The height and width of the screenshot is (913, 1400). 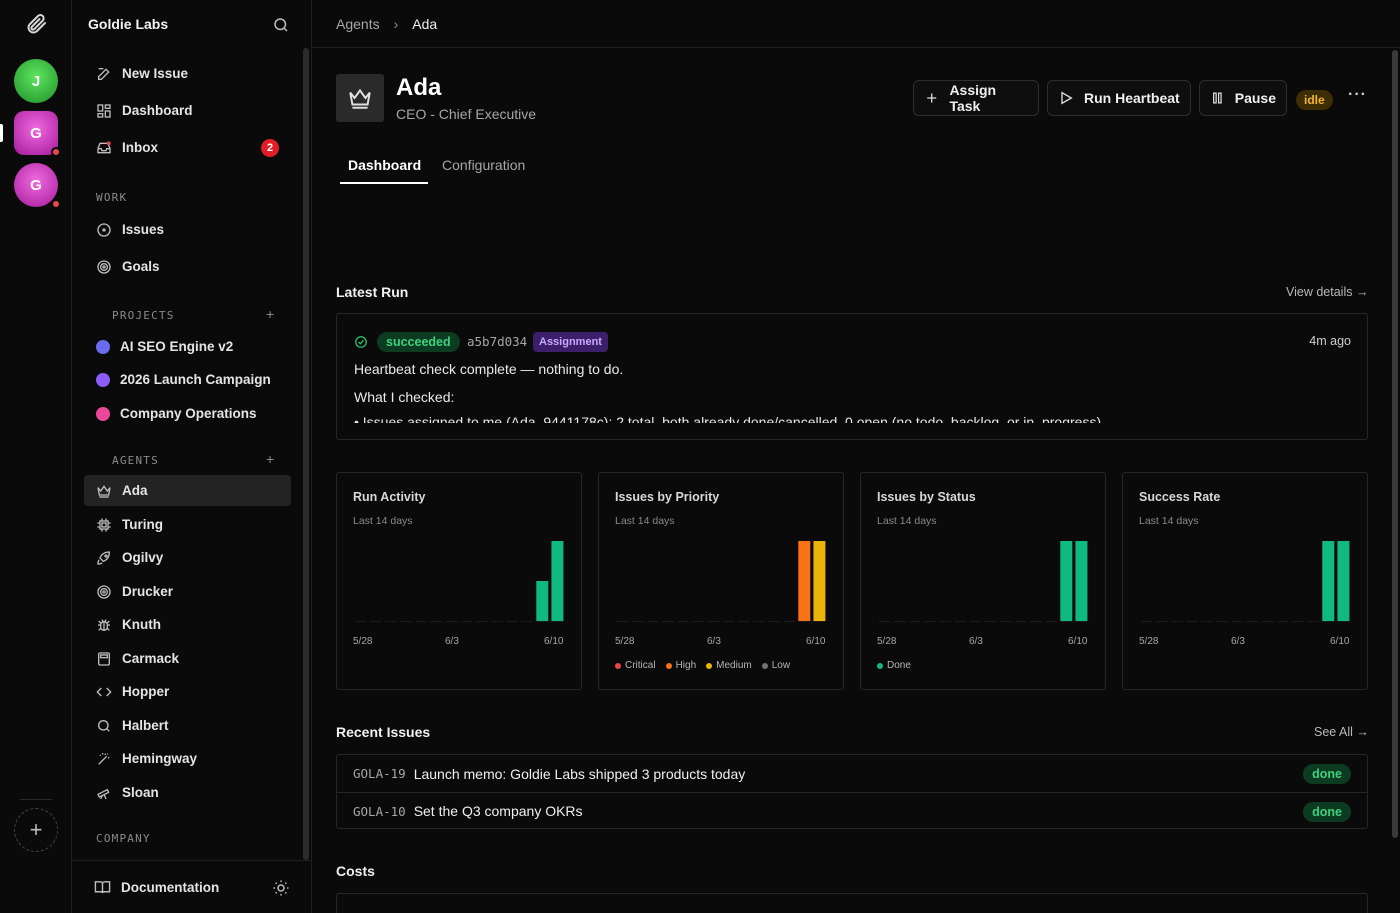 I want to click on workspace-j: J, so click(x=36, y=81).